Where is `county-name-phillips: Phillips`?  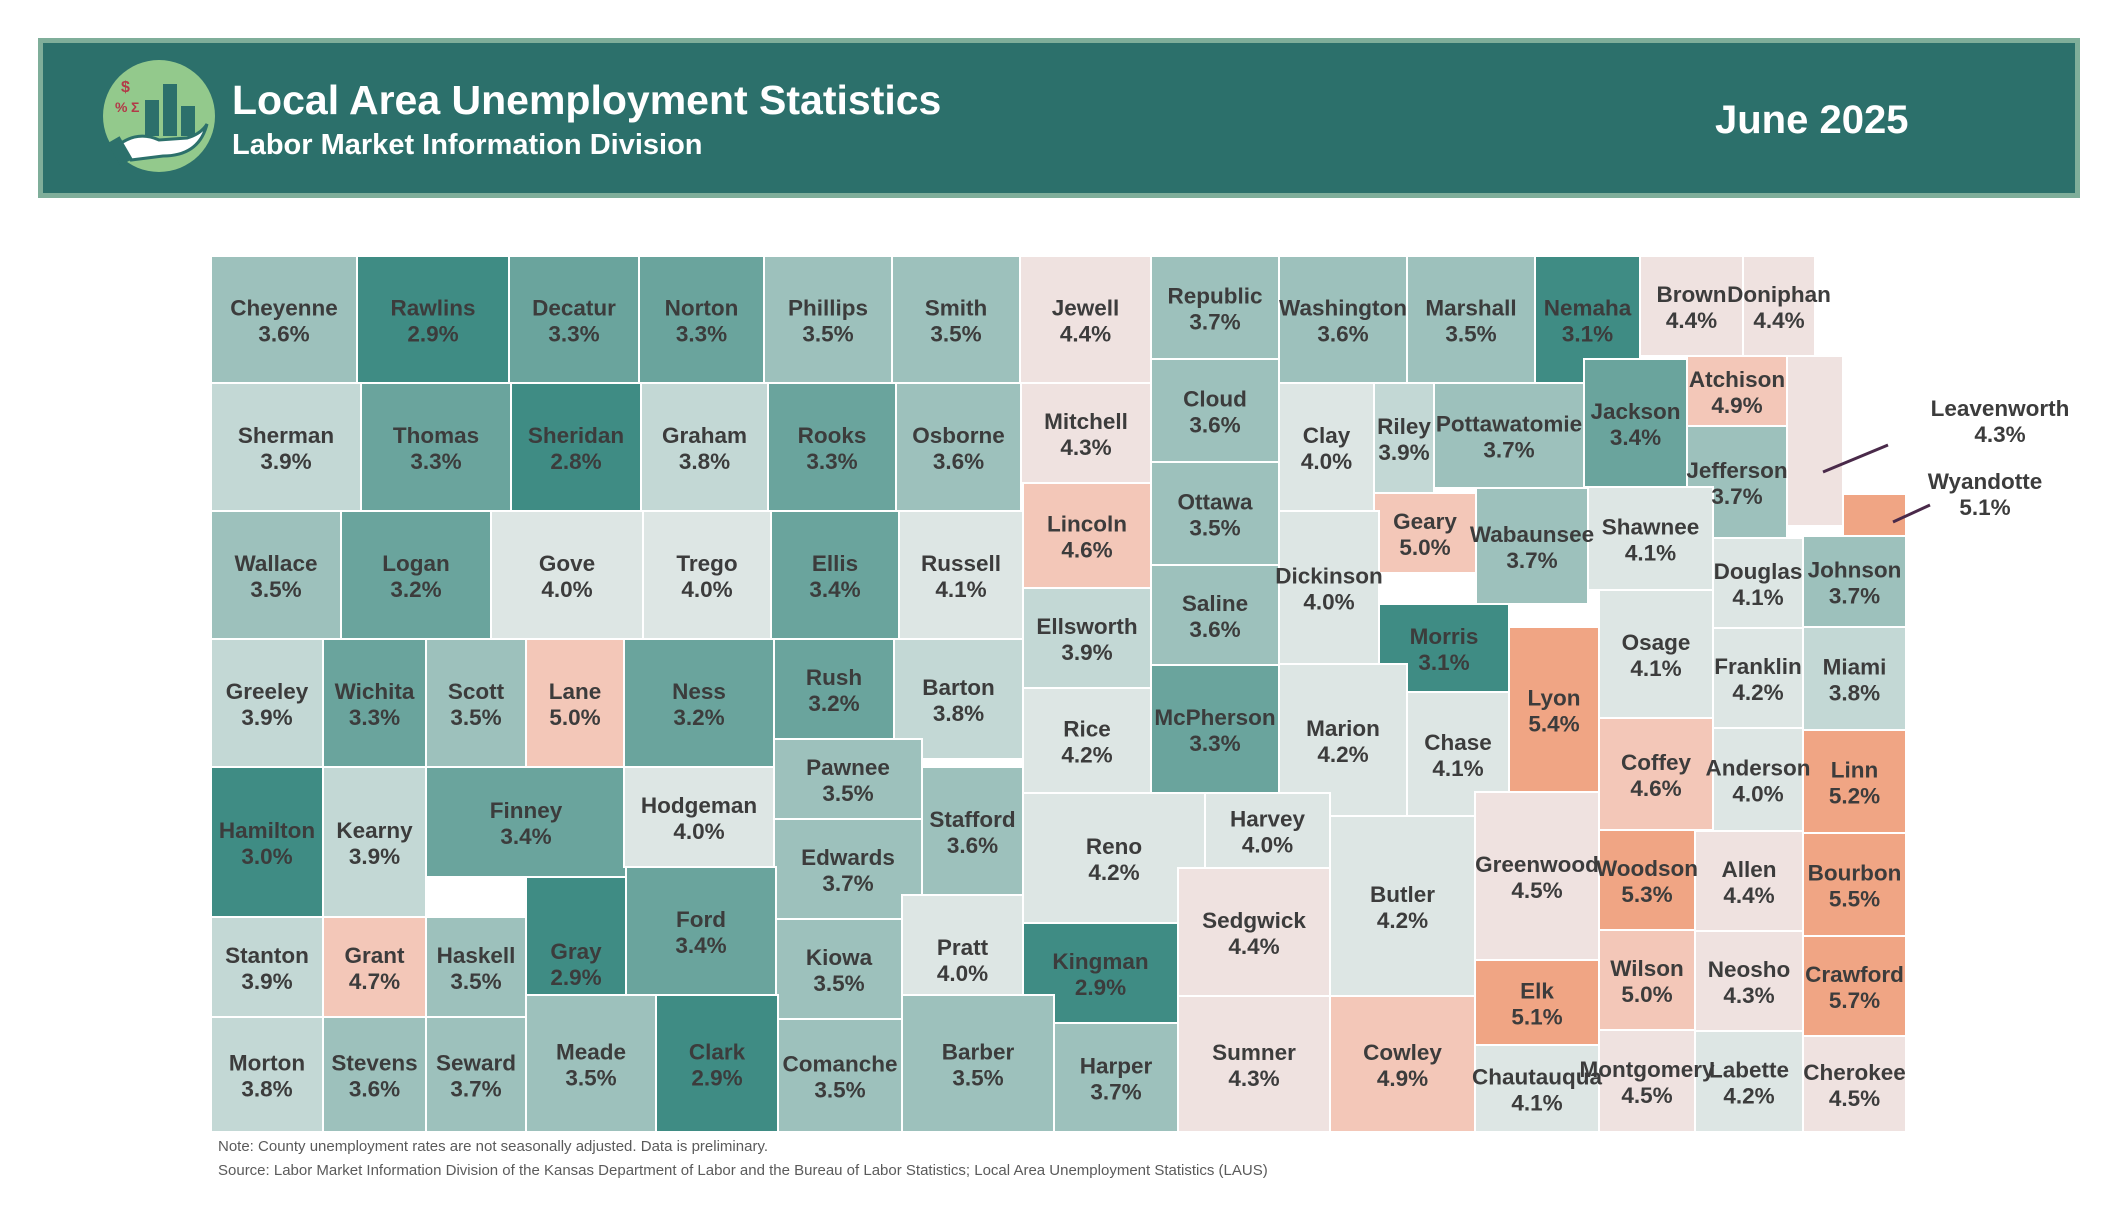 county-name-phillips: Phillips is located at coordinates (828, 308).